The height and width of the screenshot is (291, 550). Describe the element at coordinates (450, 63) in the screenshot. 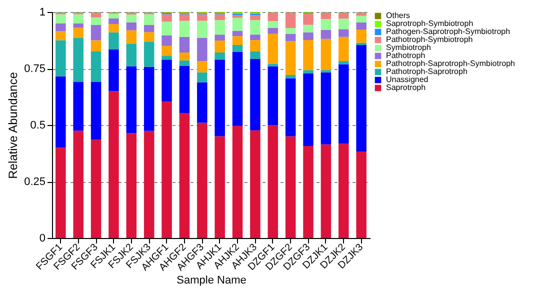

I see `legend-label: Pathotroph-Saprotroph-Symbiotroph` at that location.